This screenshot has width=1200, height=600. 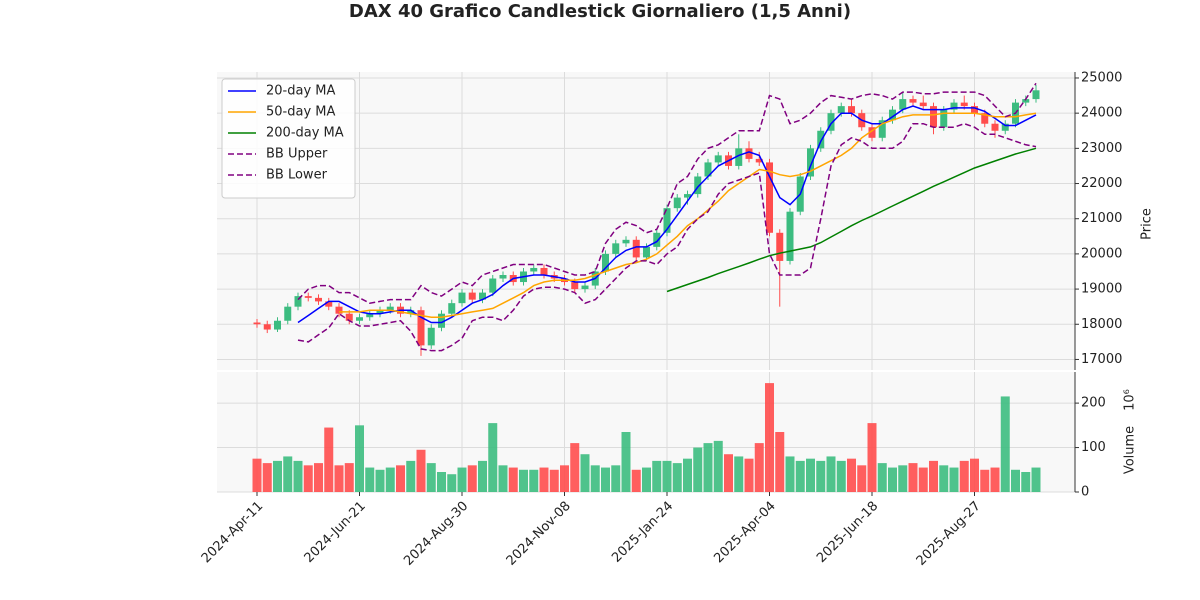 I want to click on x-tick-label: 2025-Jun-18, so click(x=847, y=532).